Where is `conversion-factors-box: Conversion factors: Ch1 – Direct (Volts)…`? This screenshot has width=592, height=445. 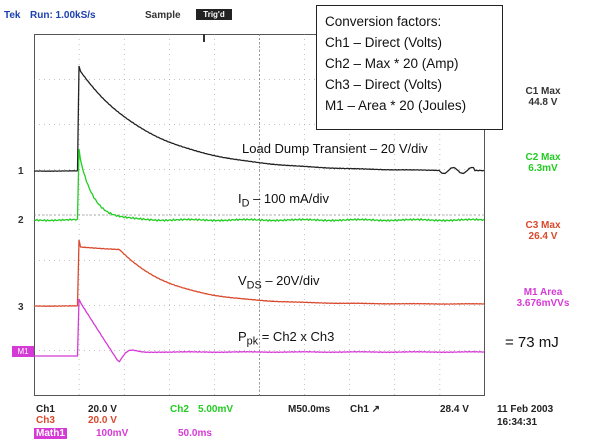
conversion-factors-box: Conversion factors: Ch1 – Direct (Volts)… is located at coordinates (409, 67).